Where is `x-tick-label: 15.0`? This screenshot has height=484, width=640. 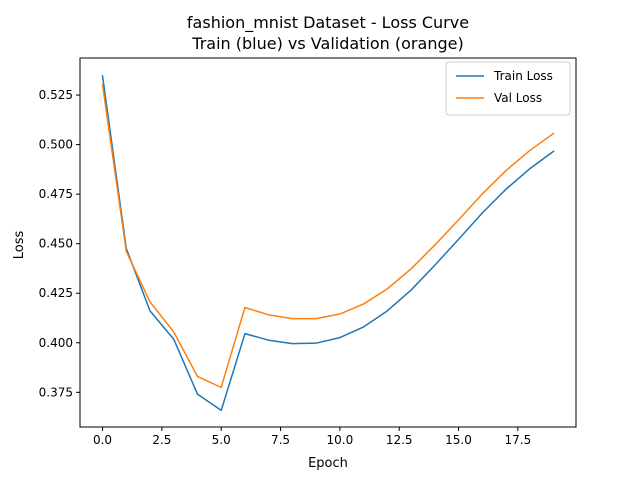 x-tick-label: 15.0 is located at coordinates (458, 440).